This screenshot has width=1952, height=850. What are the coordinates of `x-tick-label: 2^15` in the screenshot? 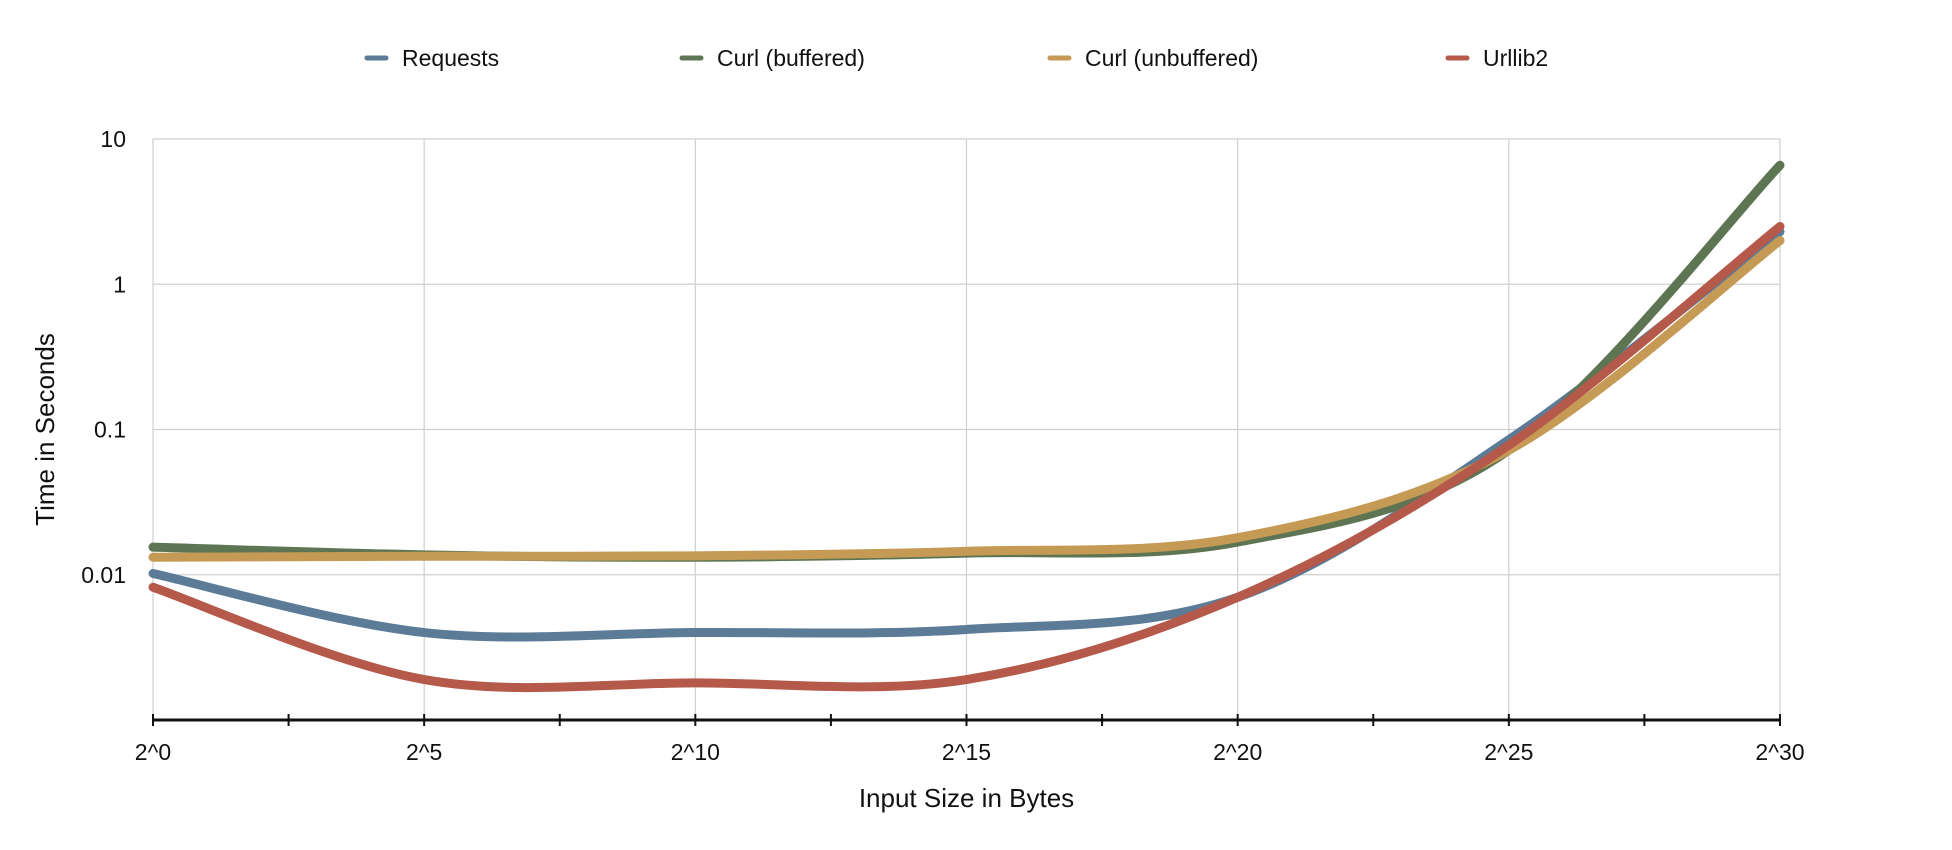 It's located at (966, 752).